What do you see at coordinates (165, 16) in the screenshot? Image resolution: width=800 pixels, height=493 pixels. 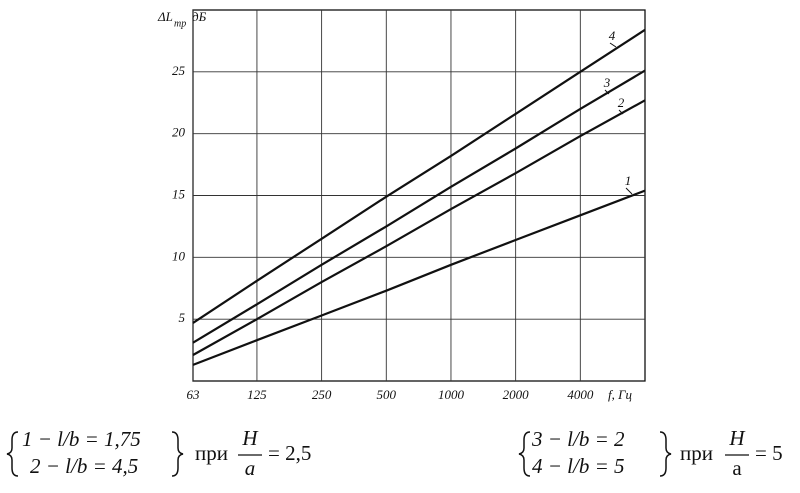 I see `y-label: ΔL` at bounding box center [165, 16].